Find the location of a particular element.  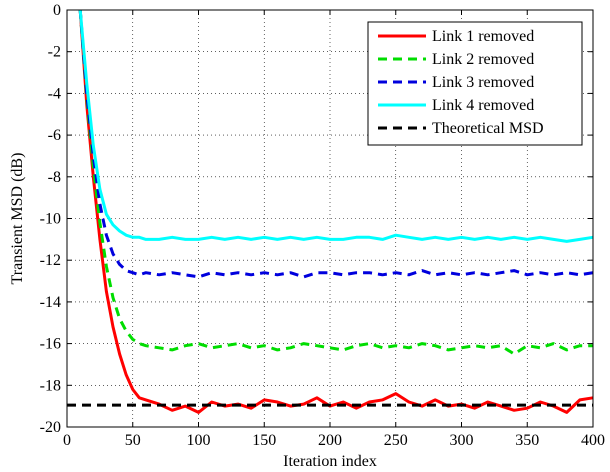

x-tick-label: 150 is located at coordinates (264, 440).